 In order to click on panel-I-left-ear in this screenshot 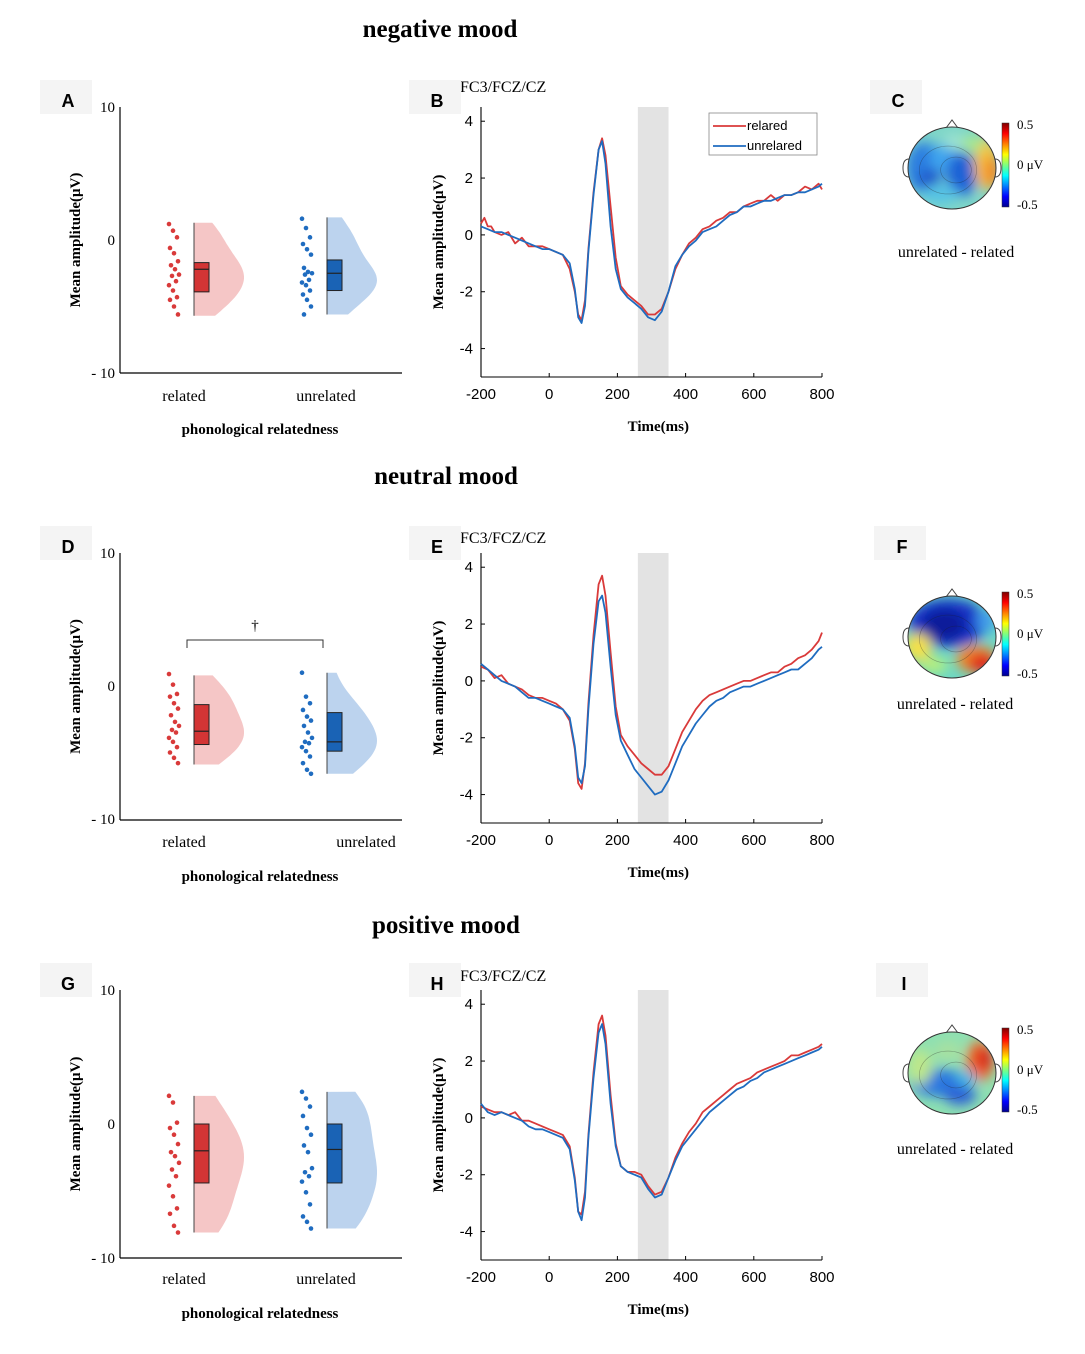, I will do `click(906, 1073)`.